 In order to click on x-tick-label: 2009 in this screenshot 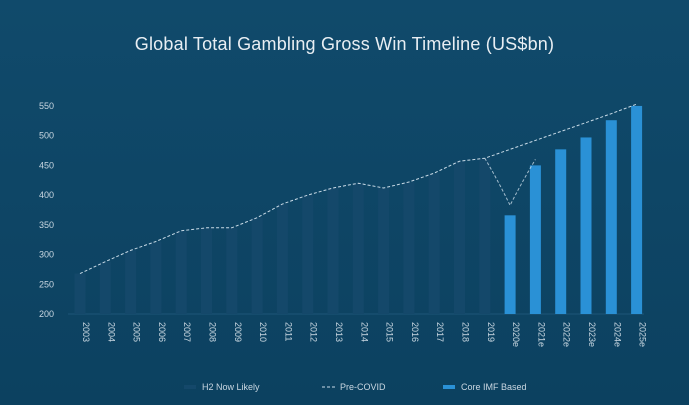, I will do `click(238, 332)`.